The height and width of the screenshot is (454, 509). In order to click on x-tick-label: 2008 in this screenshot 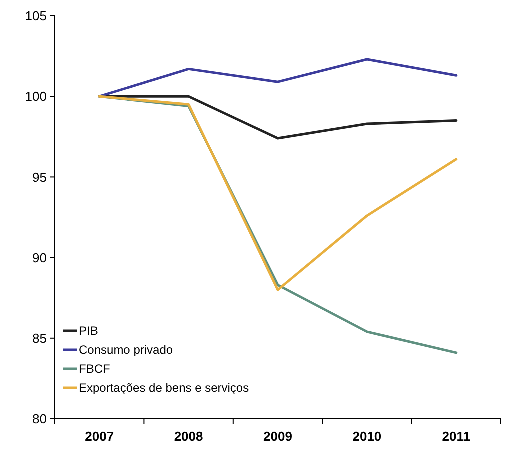, I will do `click(189, 436)`.